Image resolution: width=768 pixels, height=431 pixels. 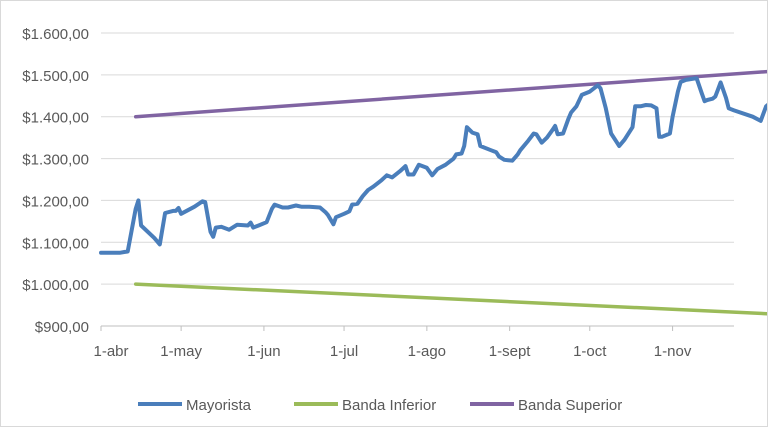 What do you see at coordinates (590, 351) in the screenshot?
I see `x-tick-label: 1-oct` at bounding box center [590, 351].